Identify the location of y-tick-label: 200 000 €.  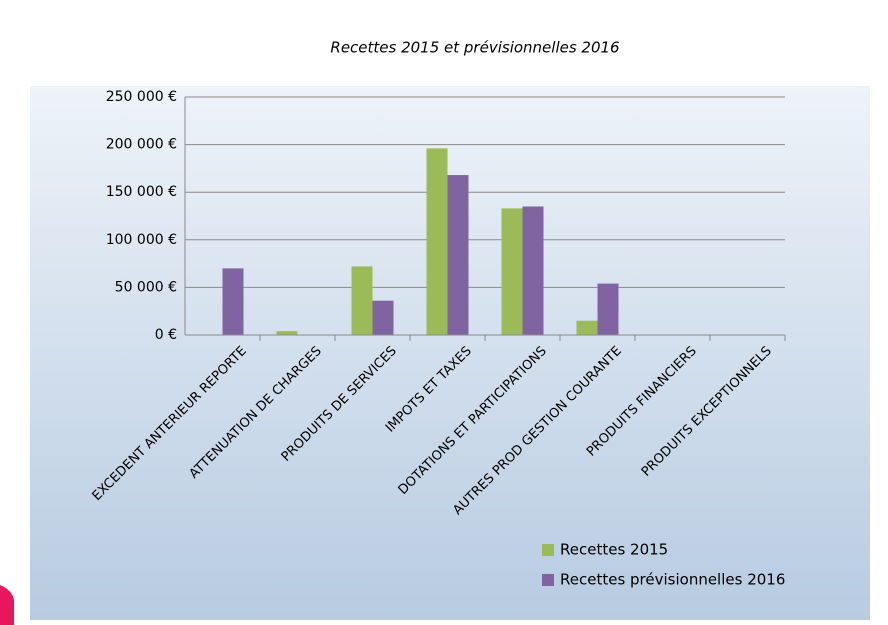
(141, 145).